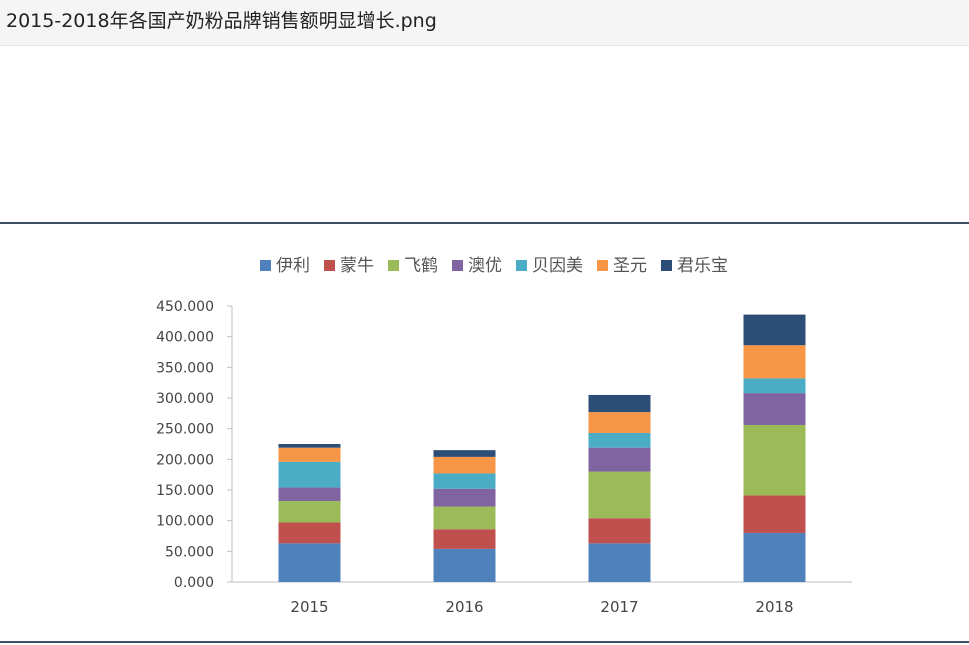 The image size is (969, 645). Describe the element at coordinates (484, 23) in the screenshot. I see `window-titlebar: 2015-2018年各国产奶粉品牌销售额明显增长.png` at that location.